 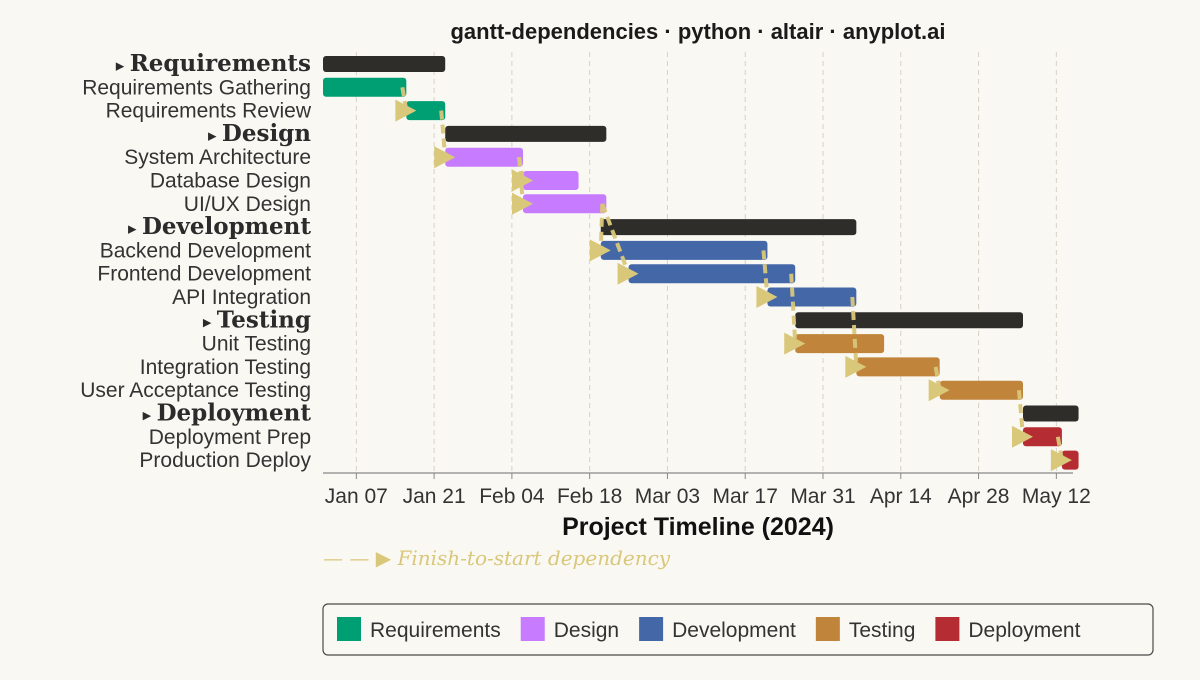 What do you see at coordinates (256, 344) in the screenshot?
I see `task-label: Unit Testing` at bounding box center [256, 344].